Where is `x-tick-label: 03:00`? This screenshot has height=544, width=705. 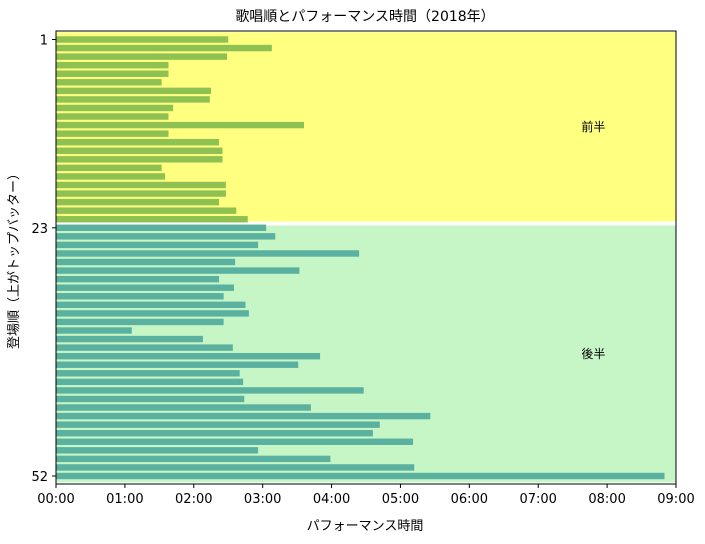
x-tick-label: 03:00 is located at coordinates (262, 499).